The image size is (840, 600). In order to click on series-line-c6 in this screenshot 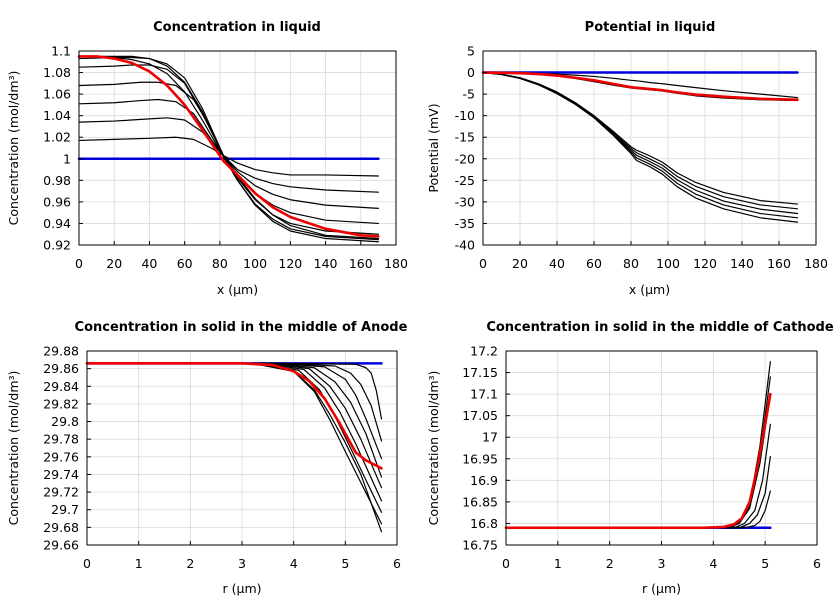, I will do `click(638, 445)`.